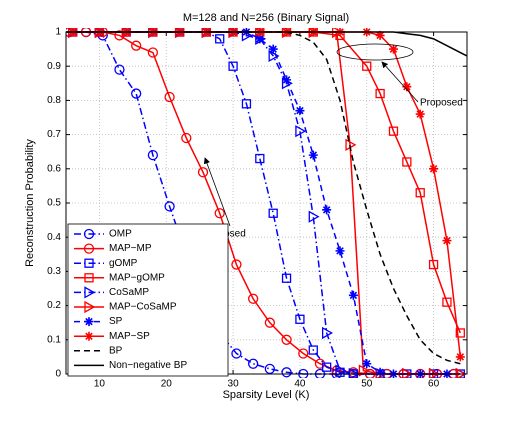  I want to click on legend-label: gOMP, so click(123, 263).